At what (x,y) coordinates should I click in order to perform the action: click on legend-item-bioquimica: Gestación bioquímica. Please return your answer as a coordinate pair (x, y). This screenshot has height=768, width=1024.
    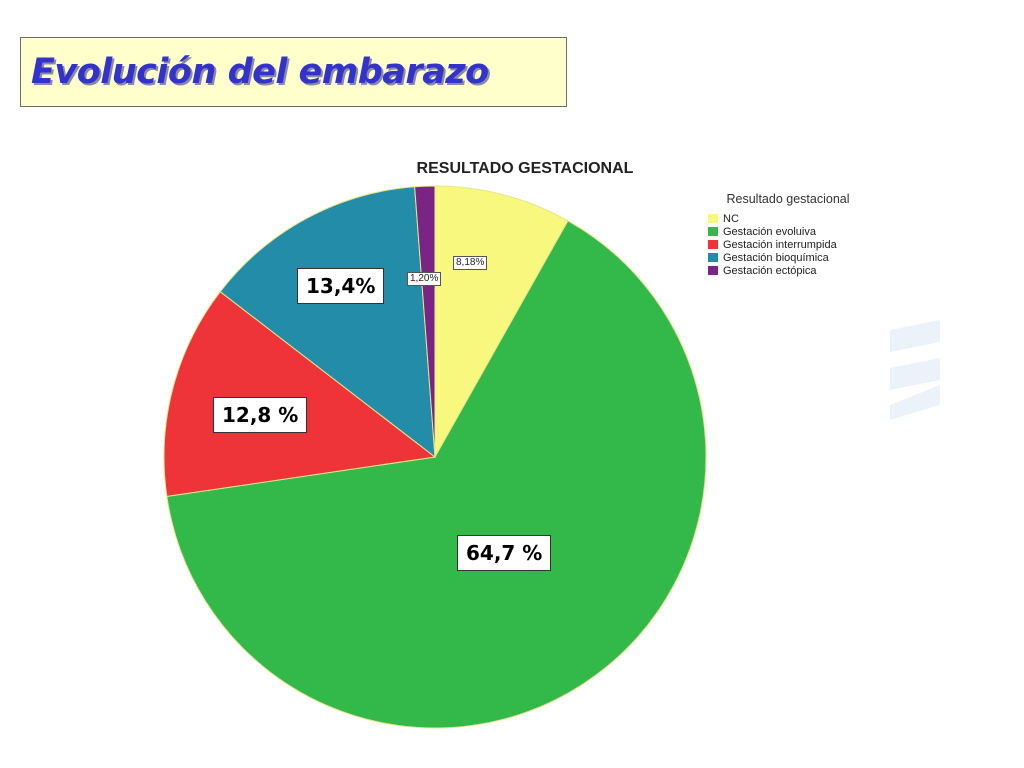
    Looking at the image, I should click on (793, 257).